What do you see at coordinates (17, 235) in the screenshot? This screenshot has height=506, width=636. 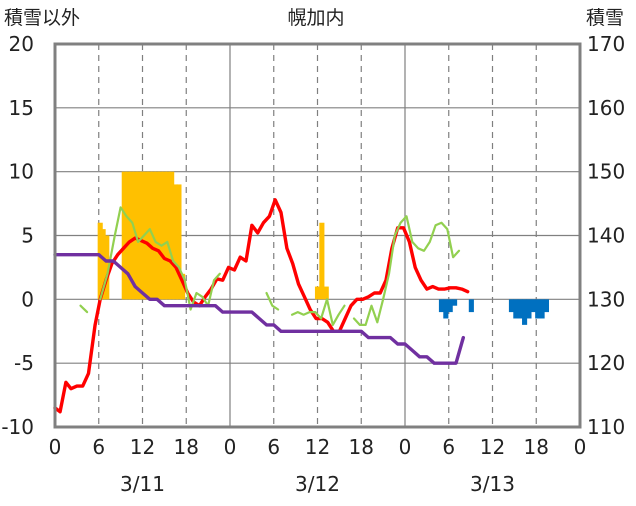 I see `left-tick-labels: -10 -5 0 5 10 15 20` at bounding box center [17, 235].